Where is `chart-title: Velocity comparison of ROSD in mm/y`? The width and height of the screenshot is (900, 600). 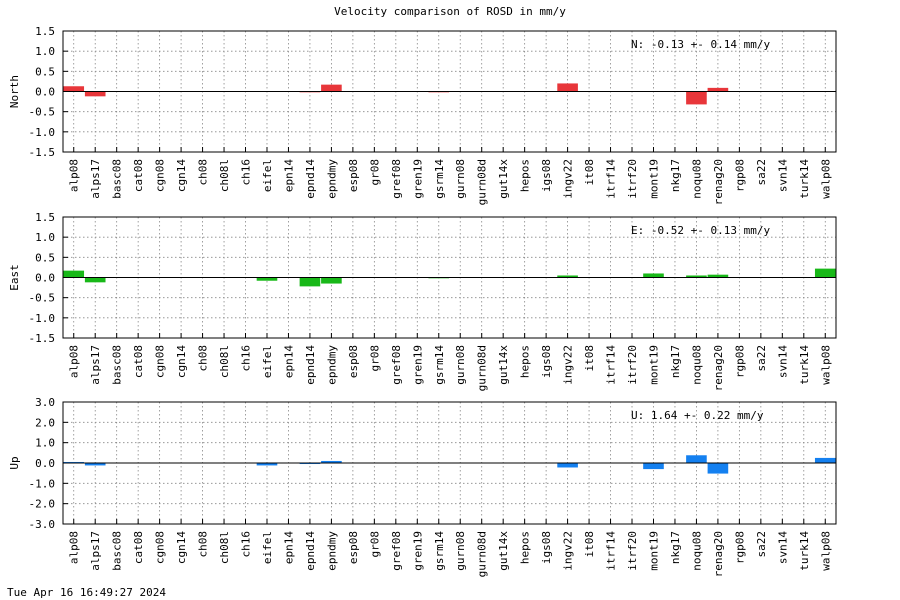
chart-title: Velocity comparison of ROSD in mm/y is located at coordinates (450, 11).